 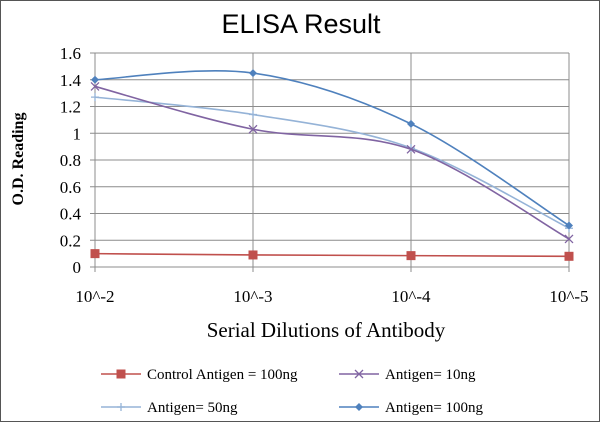 I want to click on y-tick-label: 0.4, so click(x=71, y=214).